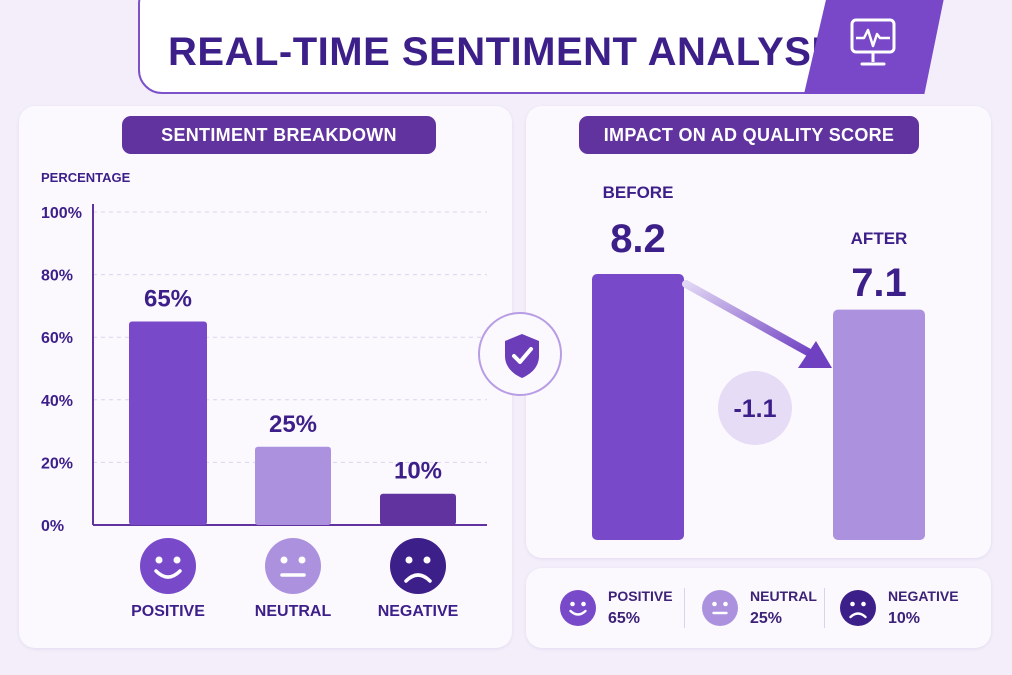 The image size is (1012, 675). Describe the element at coordinates (758, 608) in the screenshot. I see `sentiment-legend: POSITIVE 65% NEUTRAL 25% NEGATIVE 10%` at that location.